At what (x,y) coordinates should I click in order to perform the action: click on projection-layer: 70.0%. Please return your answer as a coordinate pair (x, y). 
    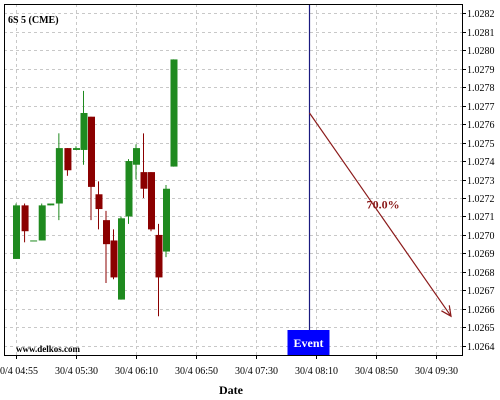
    Looking at the image, I should click on (380, 215).